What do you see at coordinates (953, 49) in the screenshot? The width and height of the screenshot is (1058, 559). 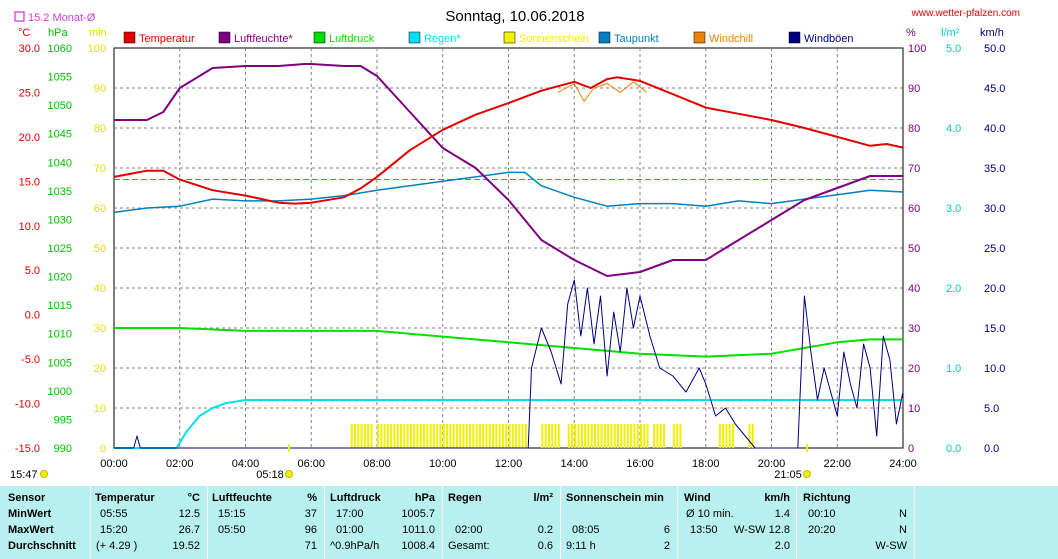 I see `rain-tick-label: 5.0` at bounding box center [953, 49].